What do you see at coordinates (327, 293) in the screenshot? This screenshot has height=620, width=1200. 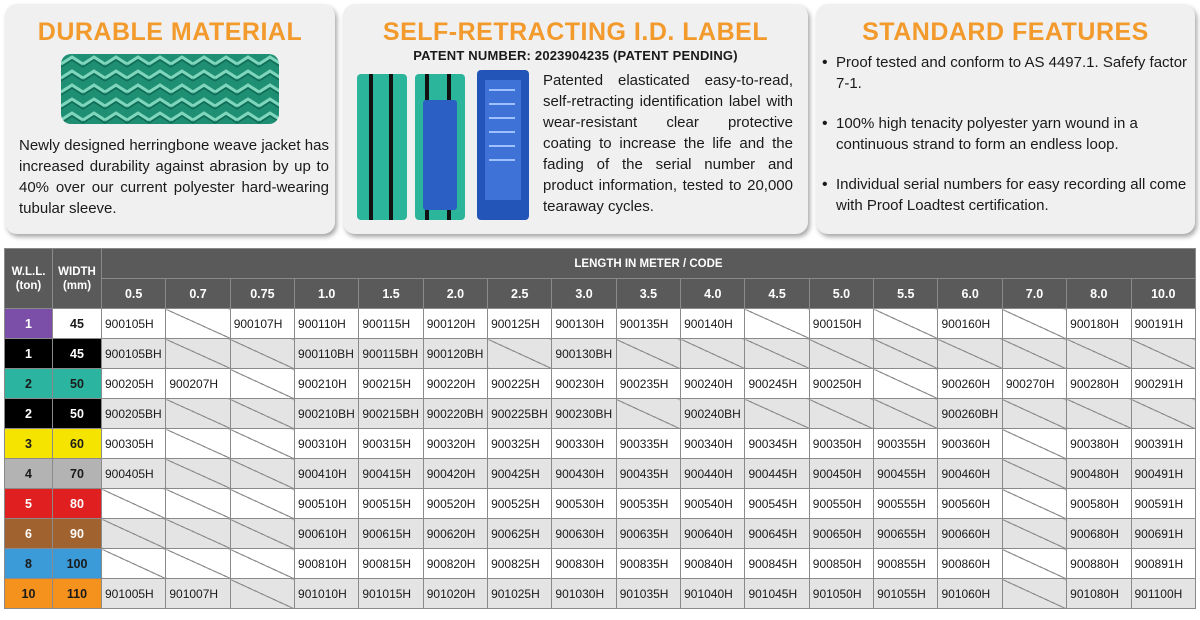 I see `length-col-header: 1.0` at bounding box center [327, 293].